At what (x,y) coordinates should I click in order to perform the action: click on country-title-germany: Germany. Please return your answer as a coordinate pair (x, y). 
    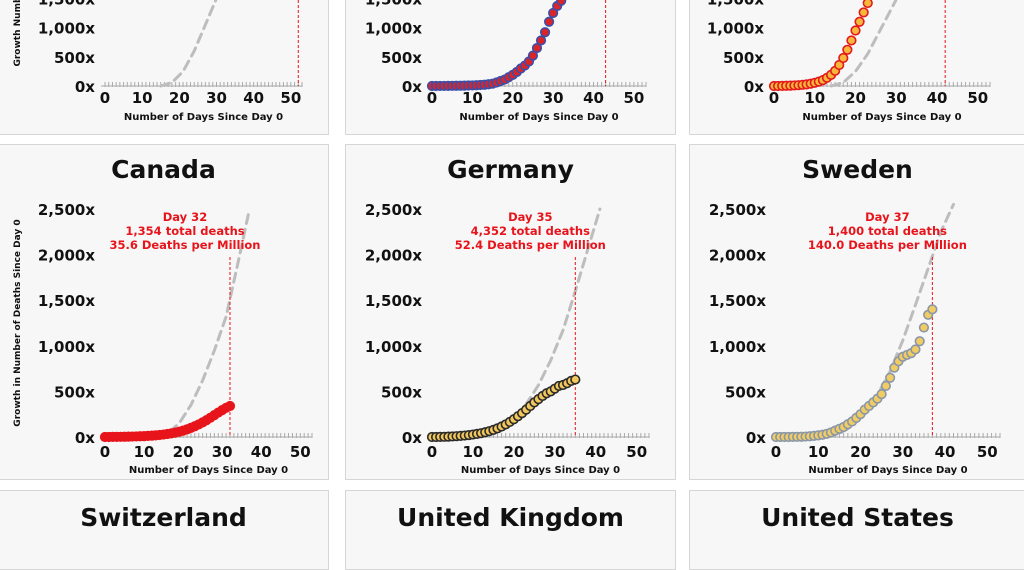
    Looking at the image, I should click on (510, 169).